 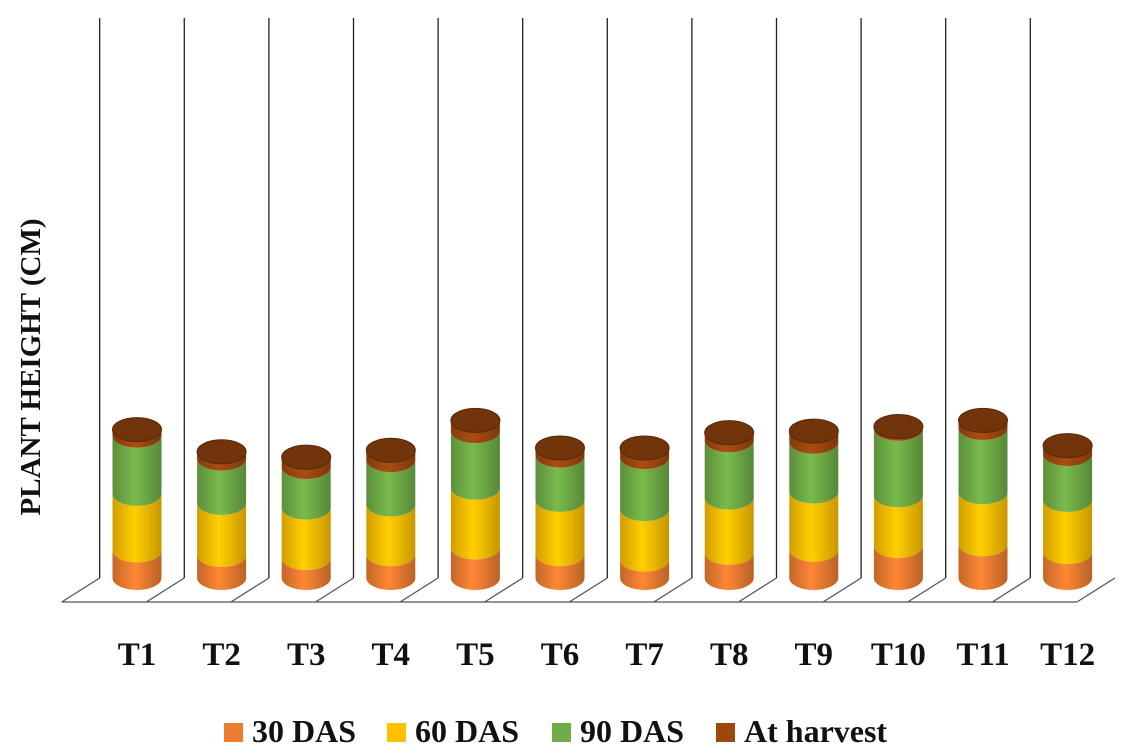 What do you see at coordinates (560, 448) in the screenshot?
I see `bar-cap-t6` at bounding box center [560, 448].